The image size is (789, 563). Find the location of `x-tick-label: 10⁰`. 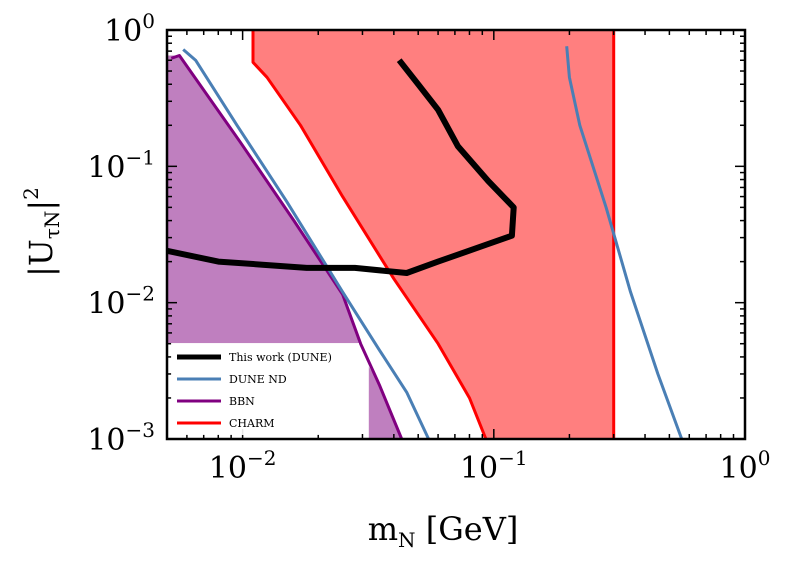

x-tick-label: 10⁰ is located at coordinates (745, 466).